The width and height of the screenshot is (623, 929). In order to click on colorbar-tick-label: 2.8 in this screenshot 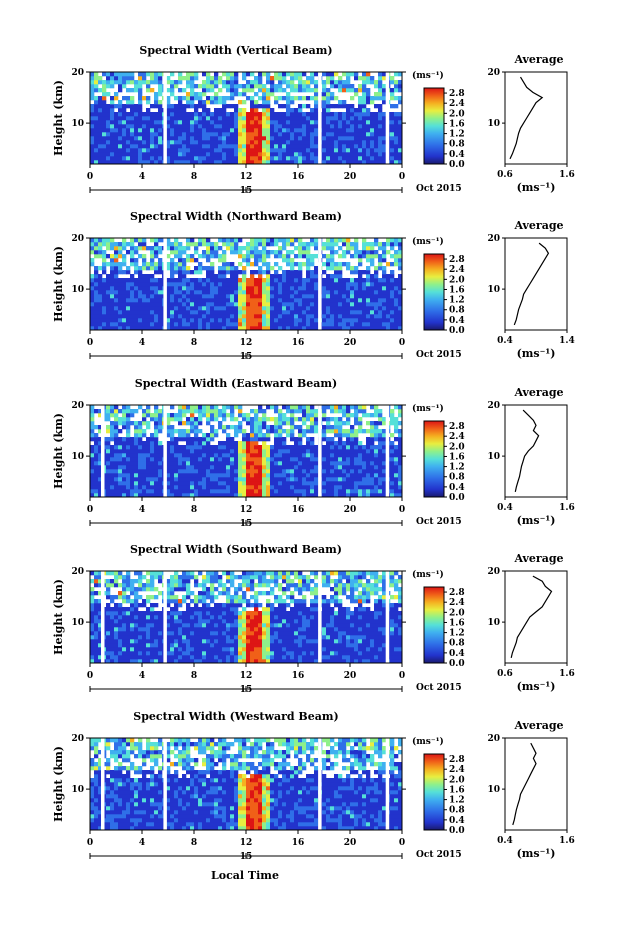, I will do `click(457, 94)`.